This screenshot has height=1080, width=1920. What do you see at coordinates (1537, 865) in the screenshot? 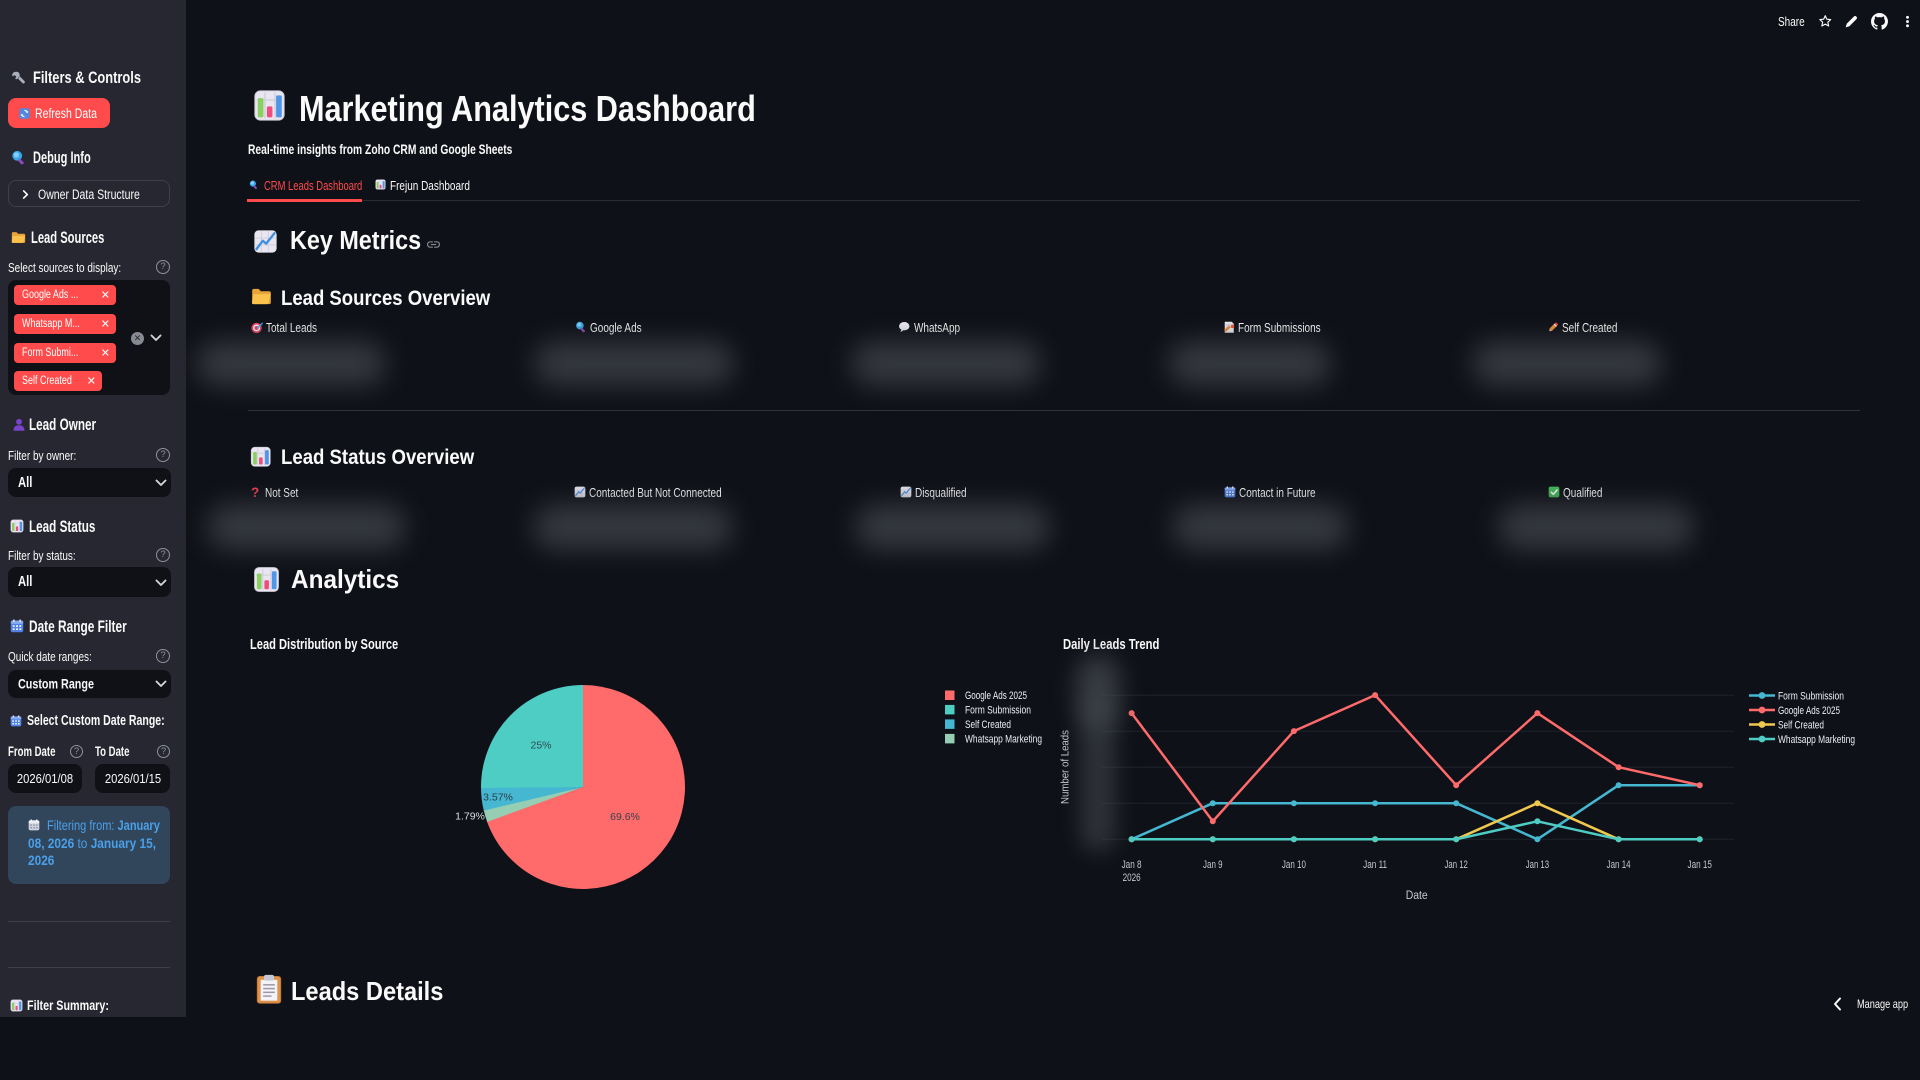
I see `svg-text: Jan 13` at bounding box center [1537, 865].